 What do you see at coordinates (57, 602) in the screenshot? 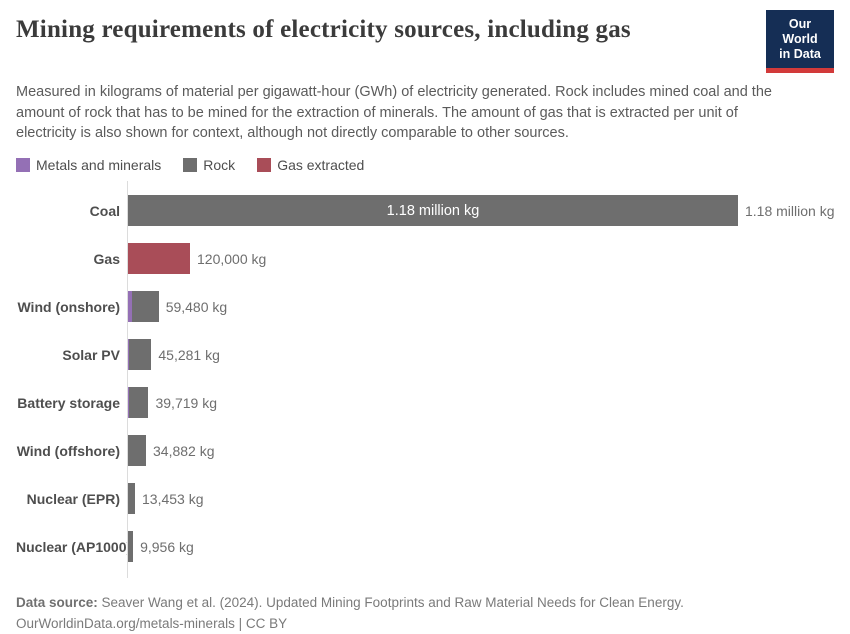
I see `data-source-label: Data source:` at bounding box center [57, 602].